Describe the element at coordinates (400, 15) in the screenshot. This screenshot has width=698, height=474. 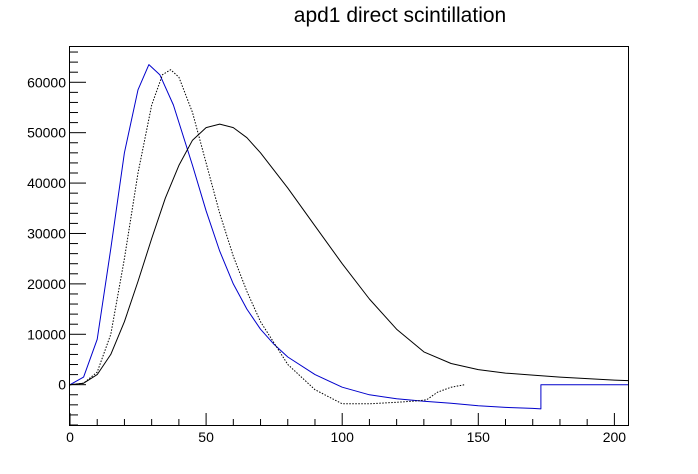
I see `chart-title: apd1 direct scintillation` at that location.